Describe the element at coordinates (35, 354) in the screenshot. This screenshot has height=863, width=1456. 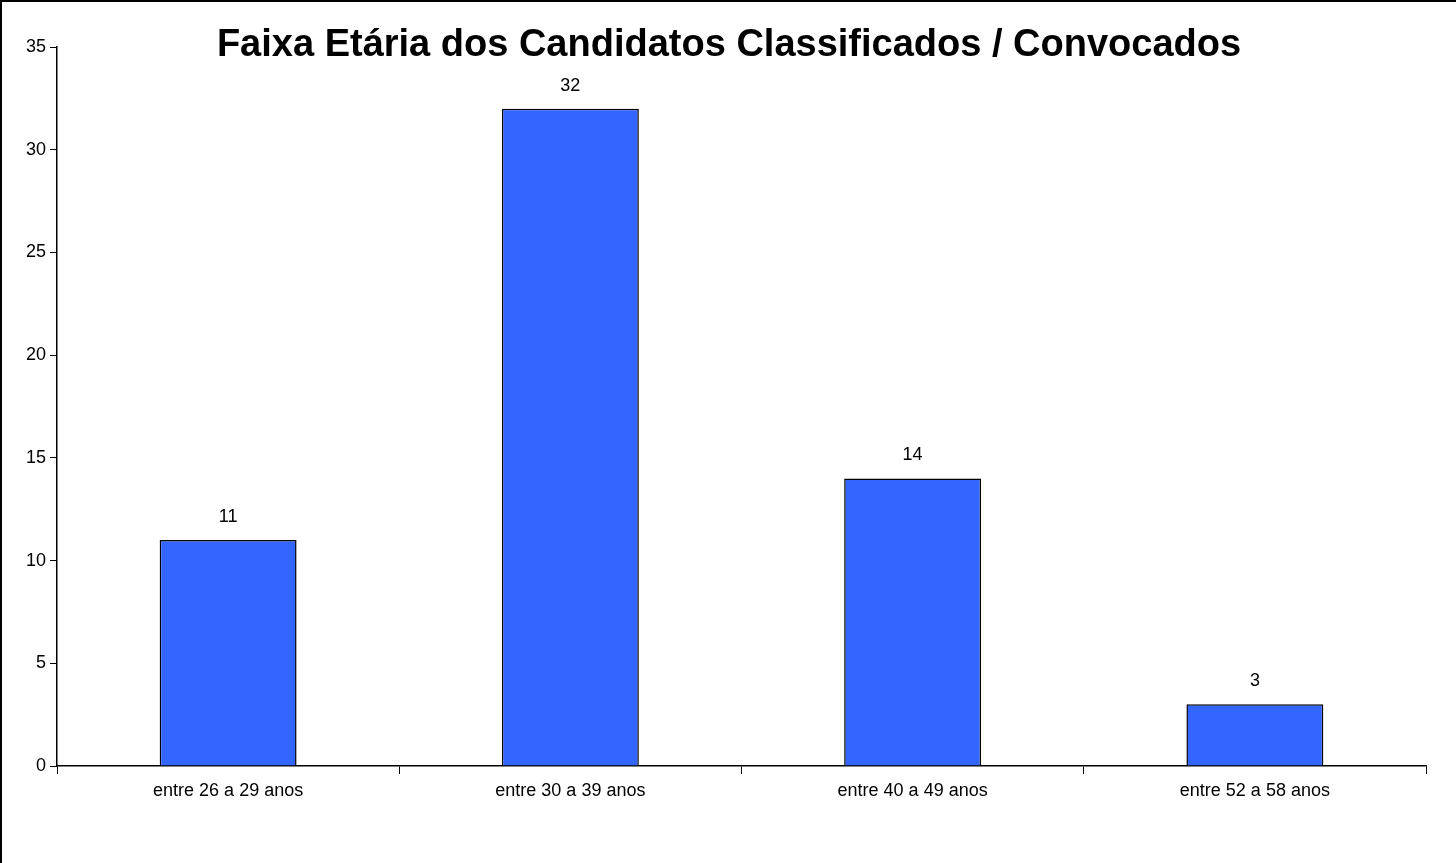
I see `y-tick-label: 20` at that location.